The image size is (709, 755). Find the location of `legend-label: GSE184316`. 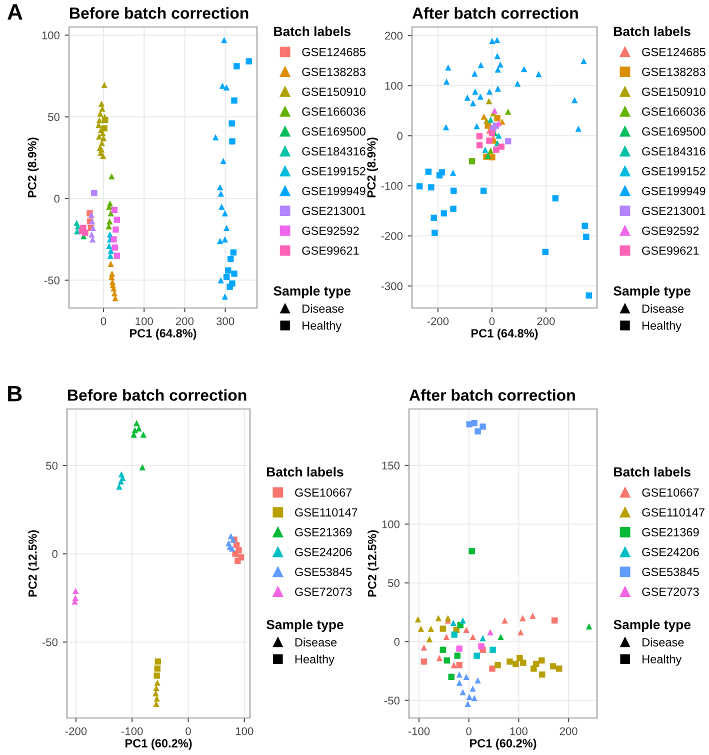

legend-label: GSE184316 is located at coordinates (674, 151).